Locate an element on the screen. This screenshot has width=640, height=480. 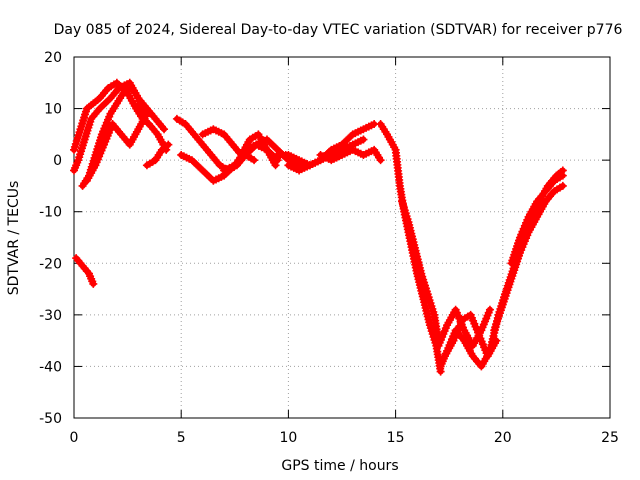
y-tick-label: -50 is located at coordinates (50, 419).